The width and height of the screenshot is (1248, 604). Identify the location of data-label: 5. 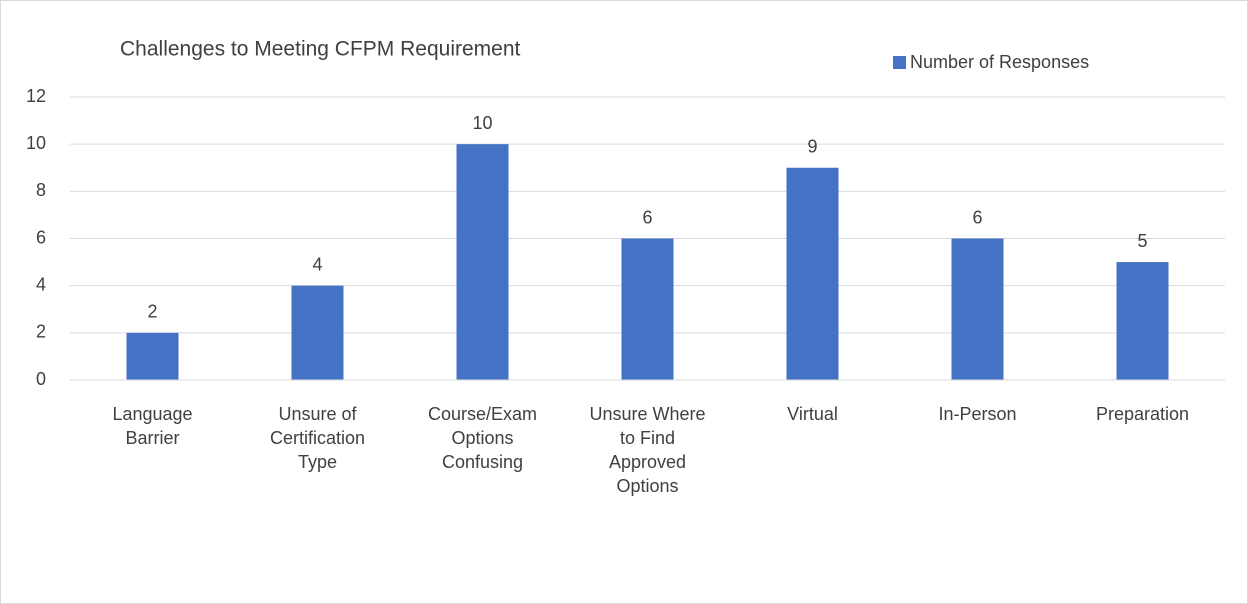
(1142, 241).